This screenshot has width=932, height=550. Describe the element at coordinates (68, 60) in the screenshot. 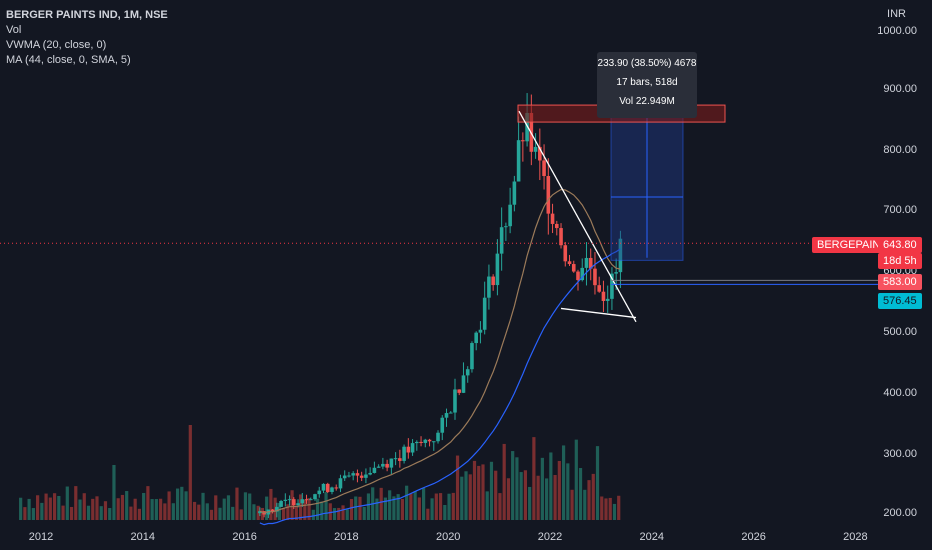

I see `indicator-ma: MA (44, close, 0, SMA, 5)` at that location.